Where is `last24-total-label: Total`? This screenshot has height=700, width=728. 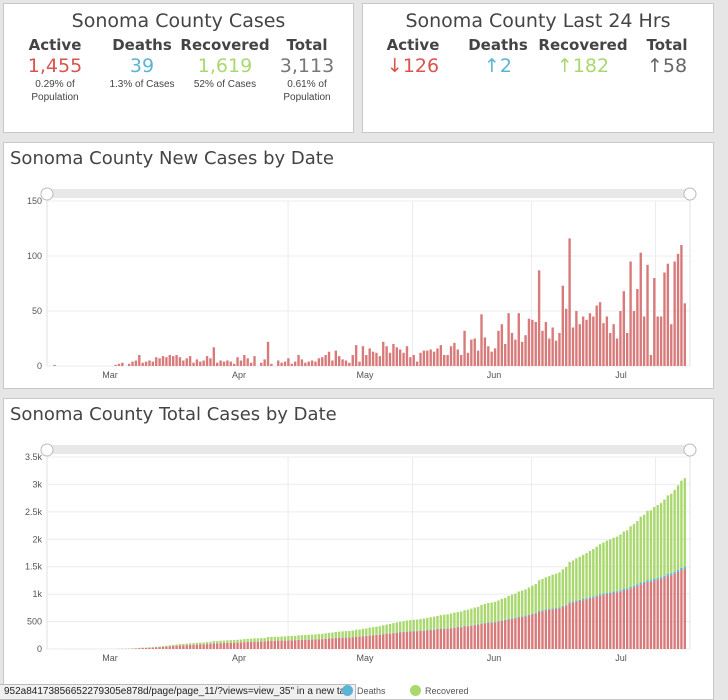
last24-total-label: Total is located at coordinates (667, 45).